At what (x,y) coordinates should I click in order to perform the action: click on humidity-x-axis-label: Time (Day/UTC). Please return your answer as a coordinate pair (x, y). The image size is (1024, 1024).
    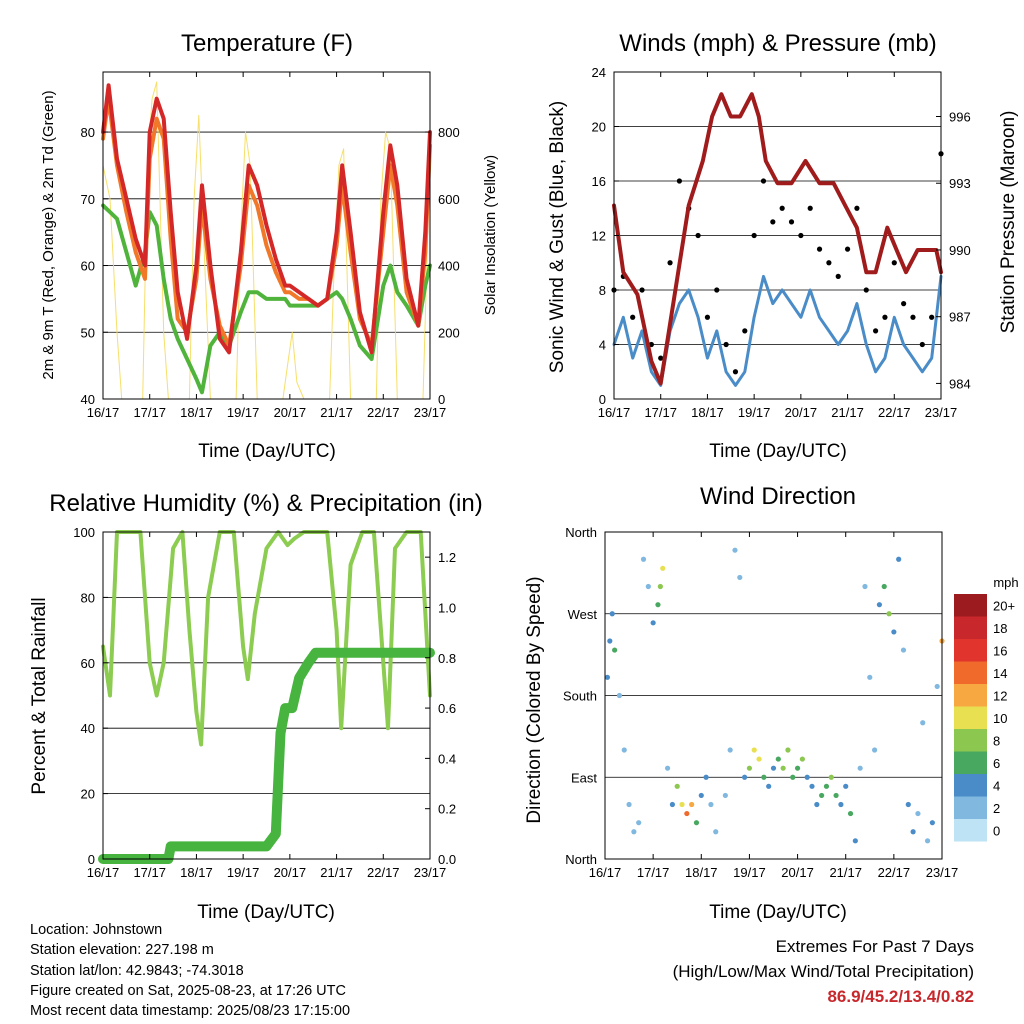
    Looking at the image, I should click on (266, 912).